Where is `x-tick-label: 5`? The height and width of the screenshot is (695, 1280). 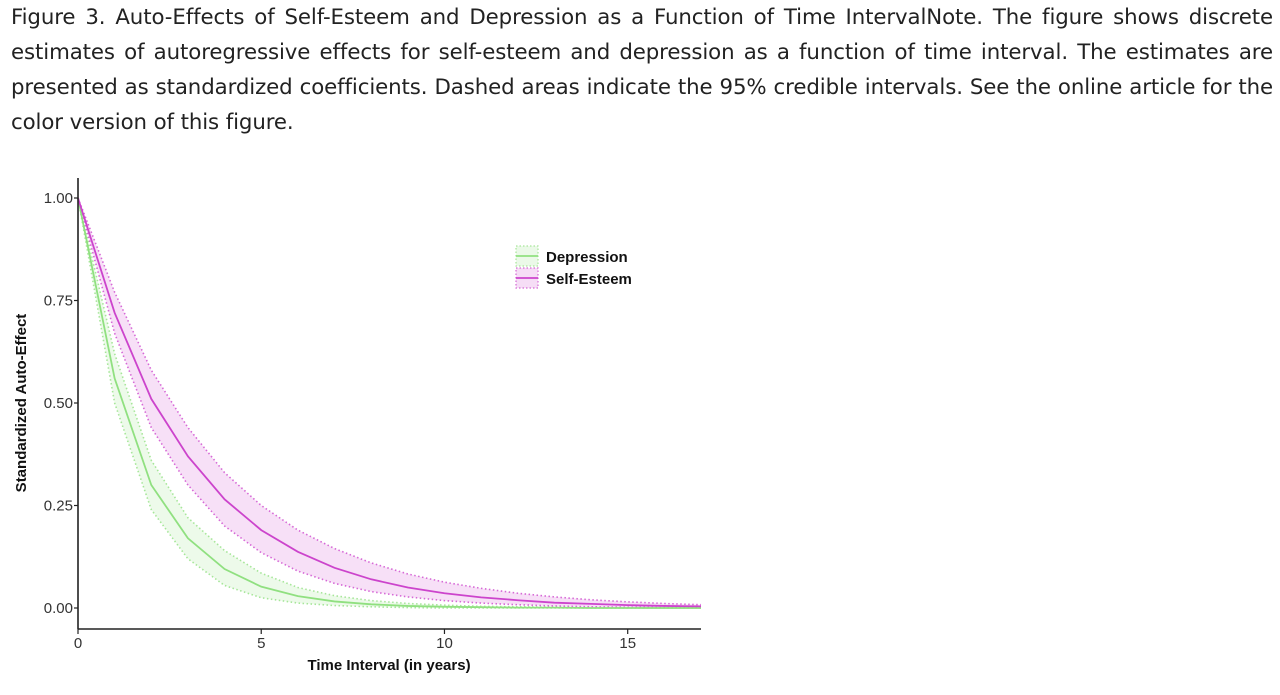 x-tick-label: 5 is located at coordinates (261, 643).